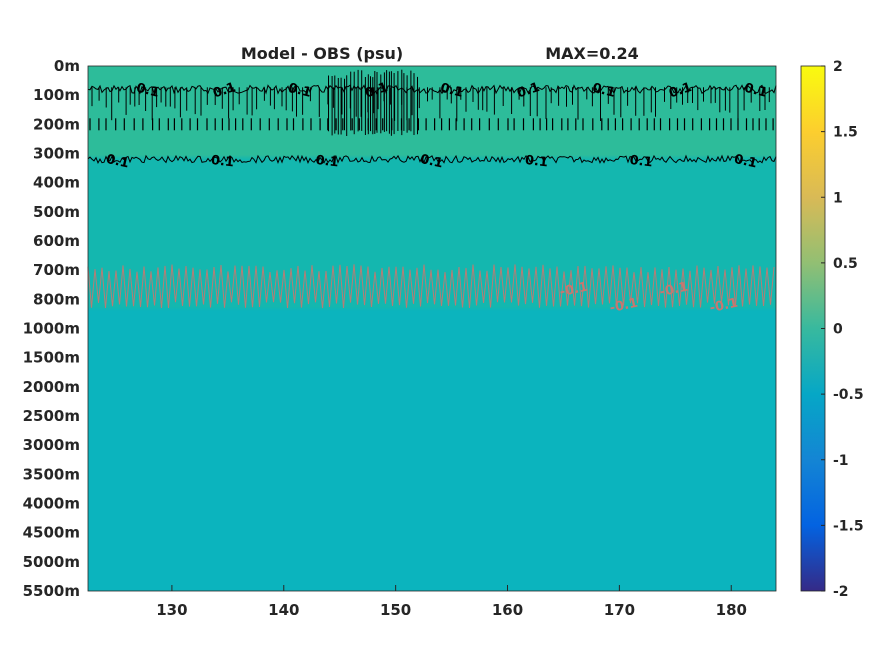 This screenshot has width=875, height=656. Describe the element at coordinates (838, 198) in the screenshot. I see `colorbar-tick-label: 1` at that location.